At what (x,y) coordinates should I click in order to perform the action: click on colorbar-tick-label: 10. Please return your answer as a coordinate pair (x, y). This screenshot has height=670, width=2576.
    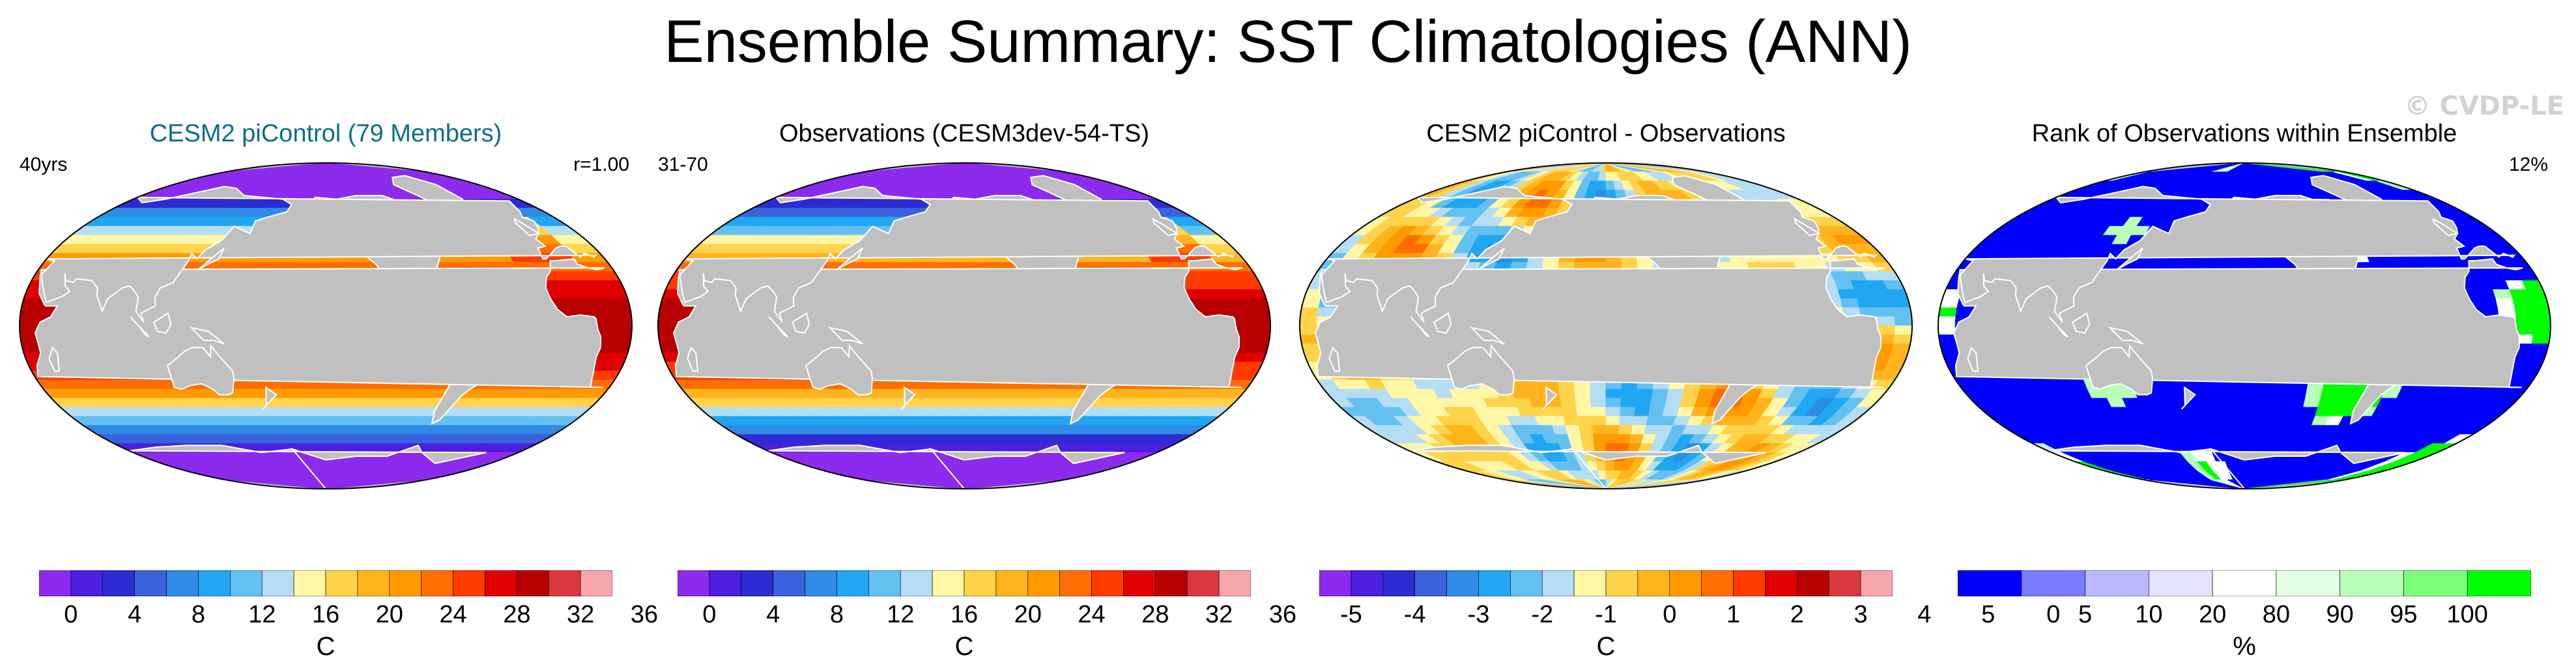
    Looking at the image, I should click on (2149, 614).